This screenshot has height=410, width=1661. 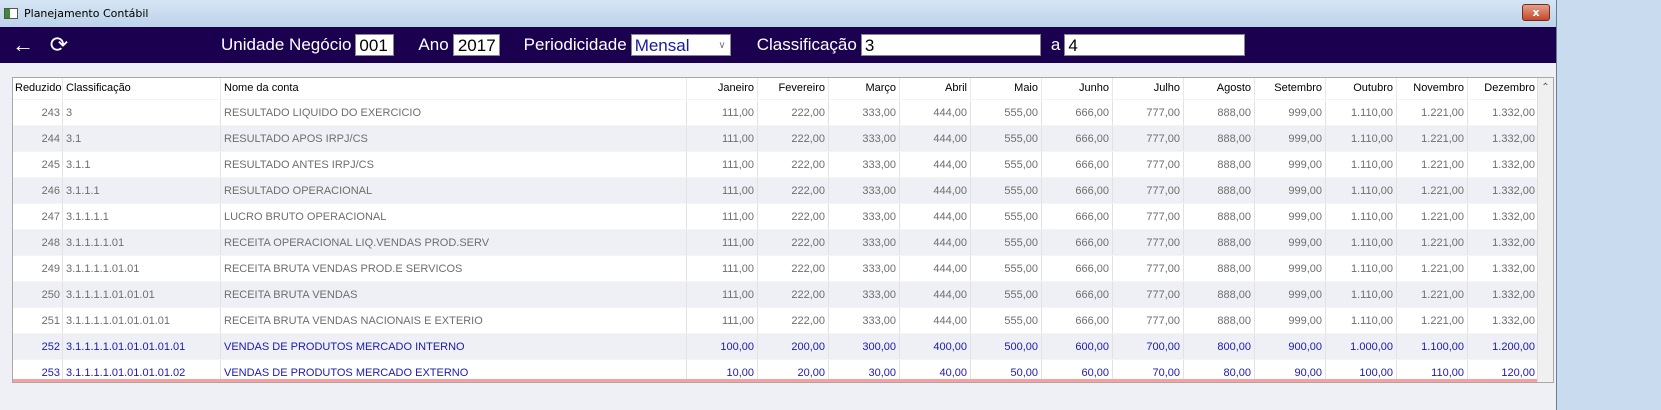 What do you see at coordinates (1503, 88) in the screenshot?
I see `column-header: Dezembro` at bounding box center [1503, 88].